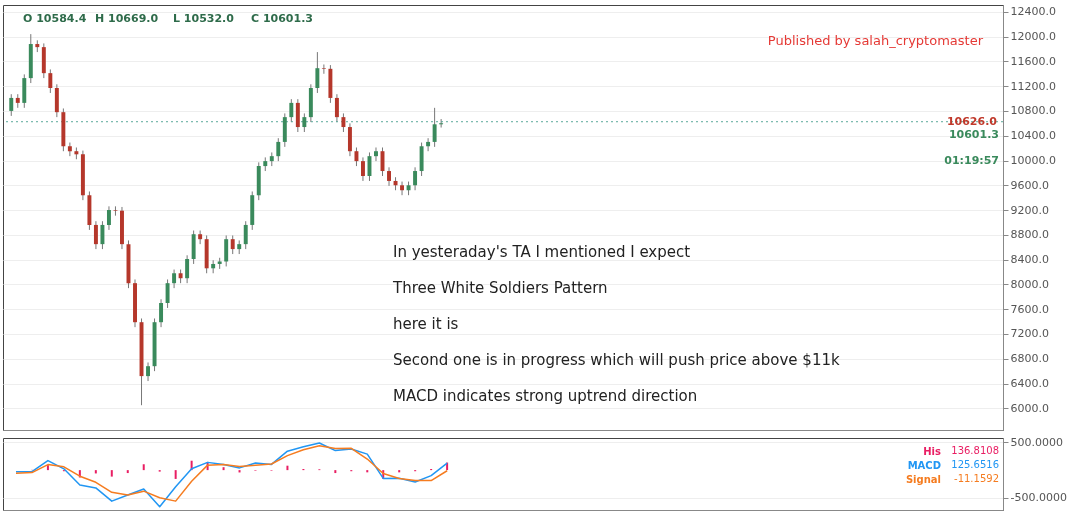  Describe the element at coordinates (973, 135) in the screenshot. I see `annotation: 10601.3` at that location.